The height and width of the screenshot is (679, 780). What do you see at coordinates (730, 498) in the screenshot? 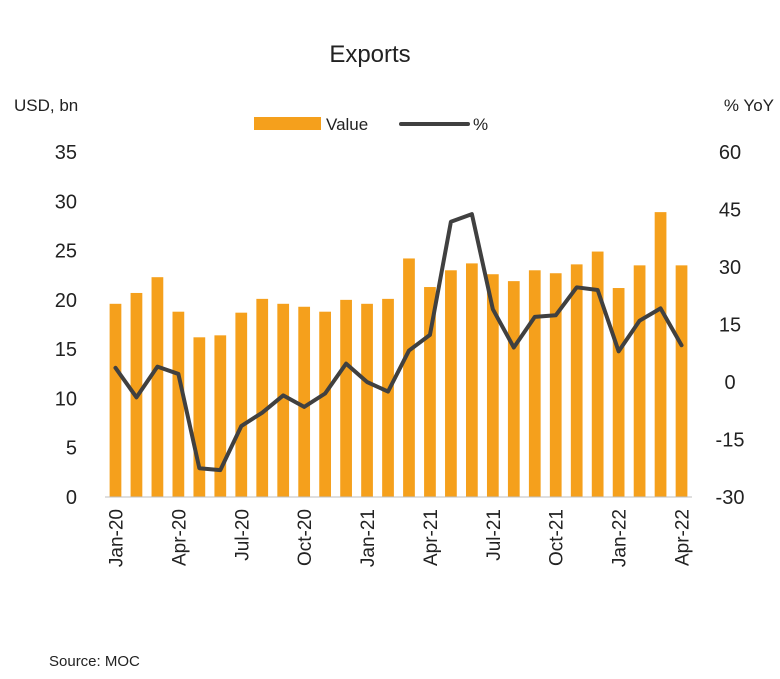
I see `right-tick-label: -30` at bounding box center [730, 498].